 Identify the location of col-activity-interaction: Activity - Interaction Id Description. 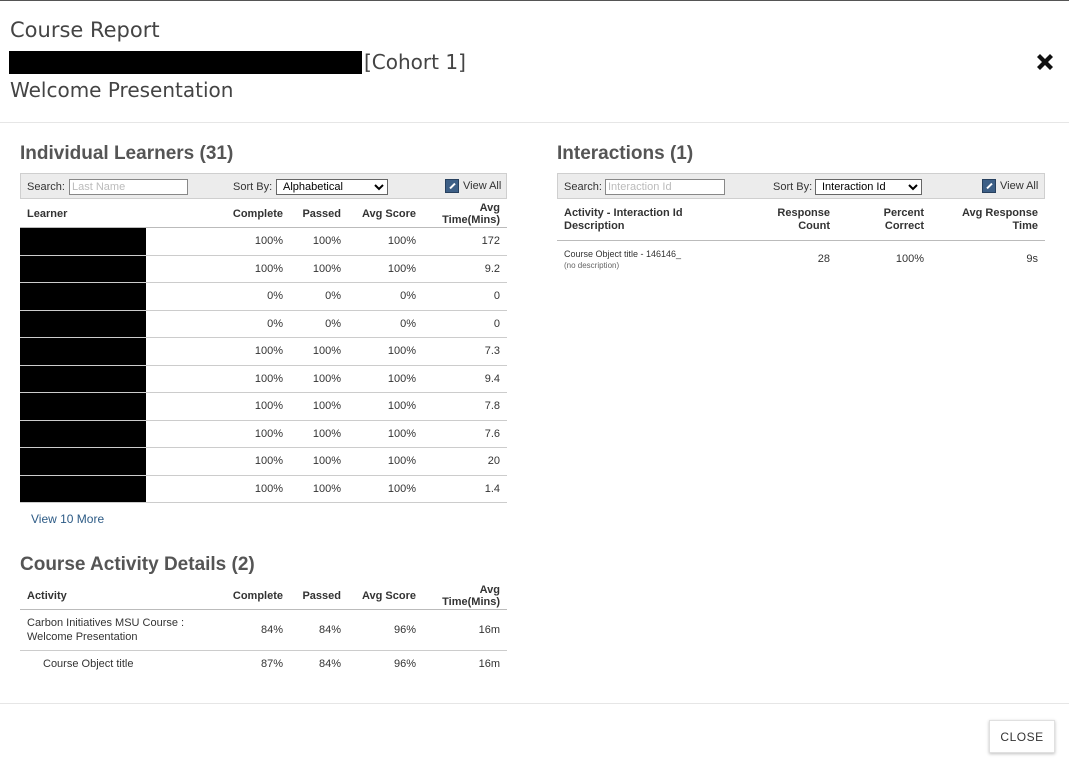
(652, 220).